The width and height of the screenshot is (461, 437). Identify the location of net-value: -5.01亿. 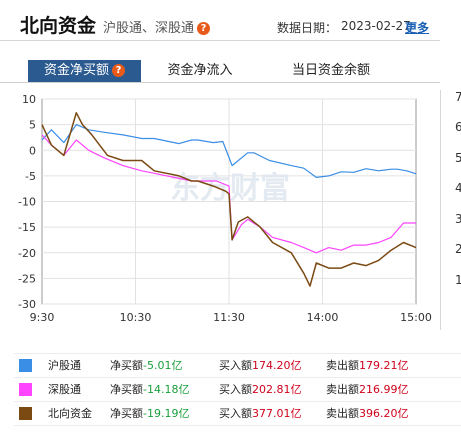
(163, 365).